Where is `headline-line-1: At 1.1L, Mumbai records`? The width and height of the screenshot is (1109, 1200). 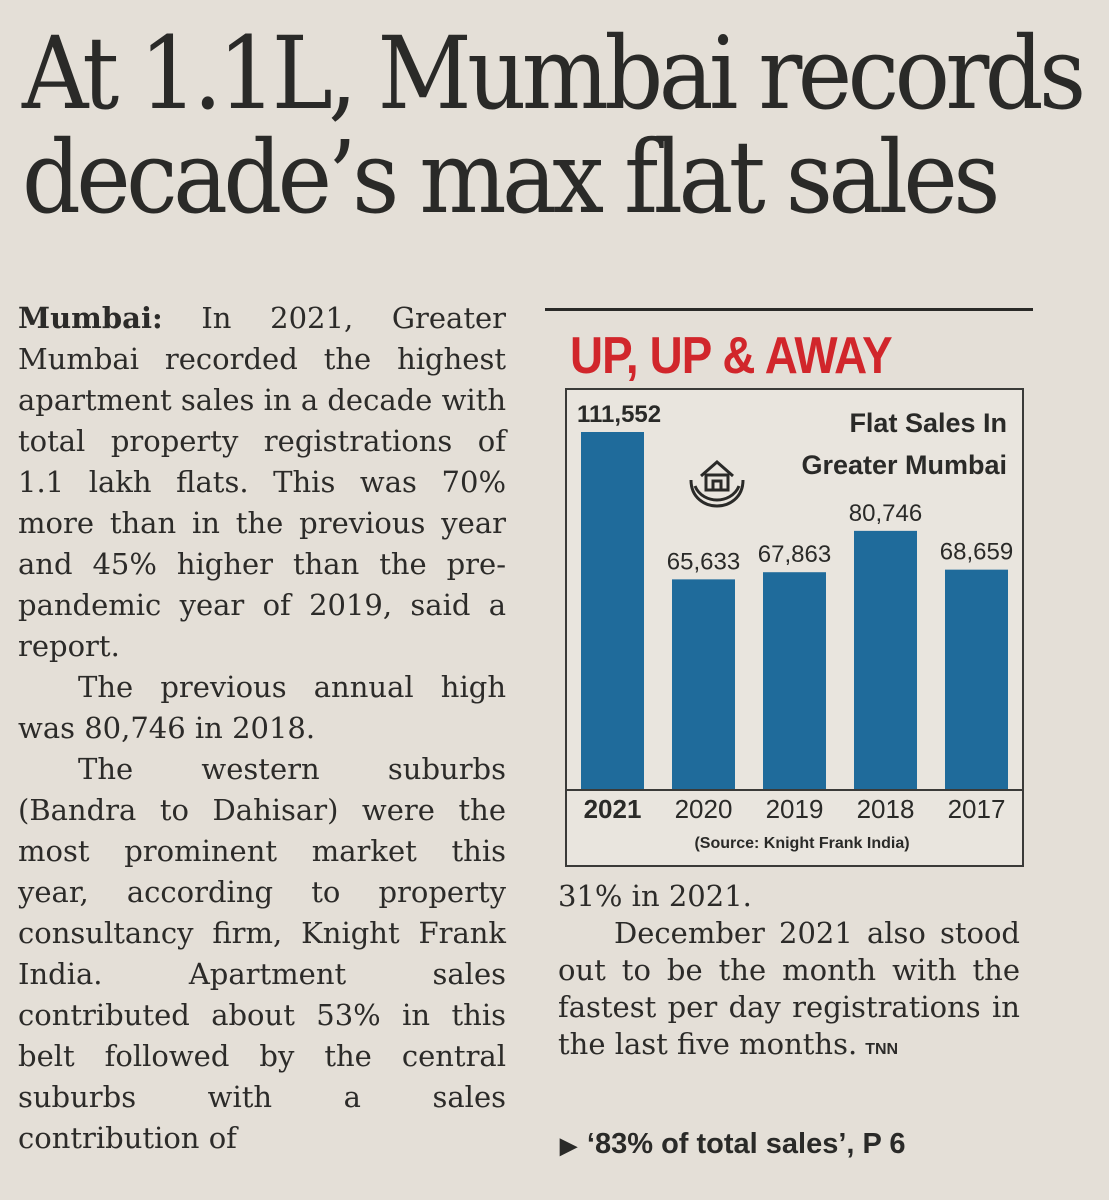
headline-line-1: At 1.1L, Mumbai records is located at coordinates (554, 73).